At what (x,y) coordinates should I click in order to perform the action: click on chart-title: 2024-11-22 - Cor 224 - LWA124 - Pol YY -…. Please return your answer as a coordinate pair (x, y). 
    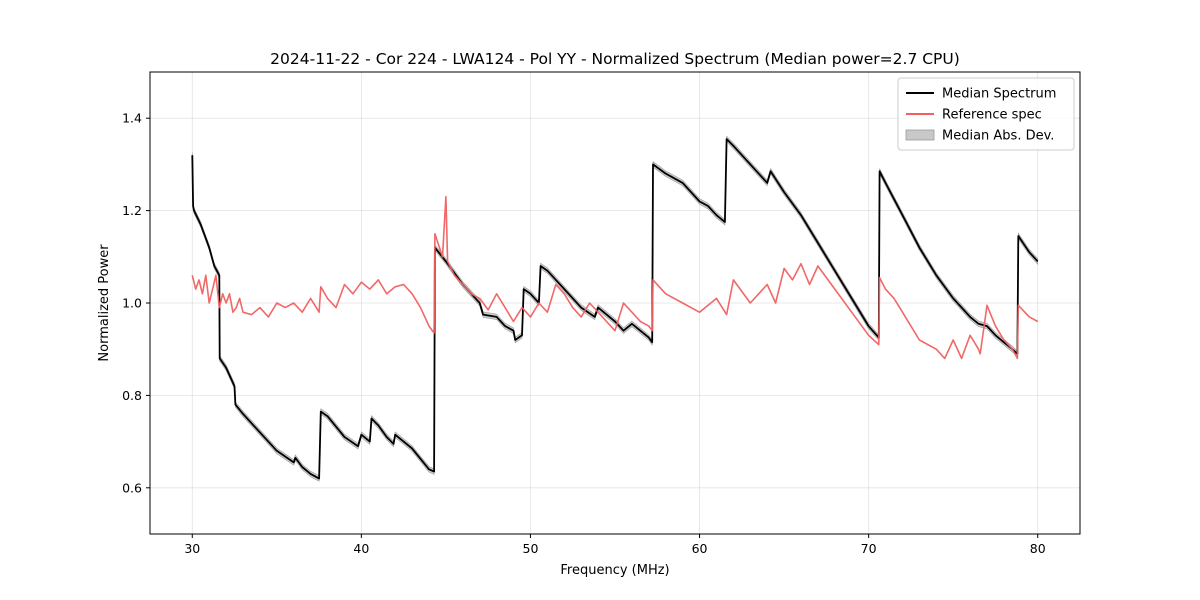
    Looking at the image, I should click on (615, 59).